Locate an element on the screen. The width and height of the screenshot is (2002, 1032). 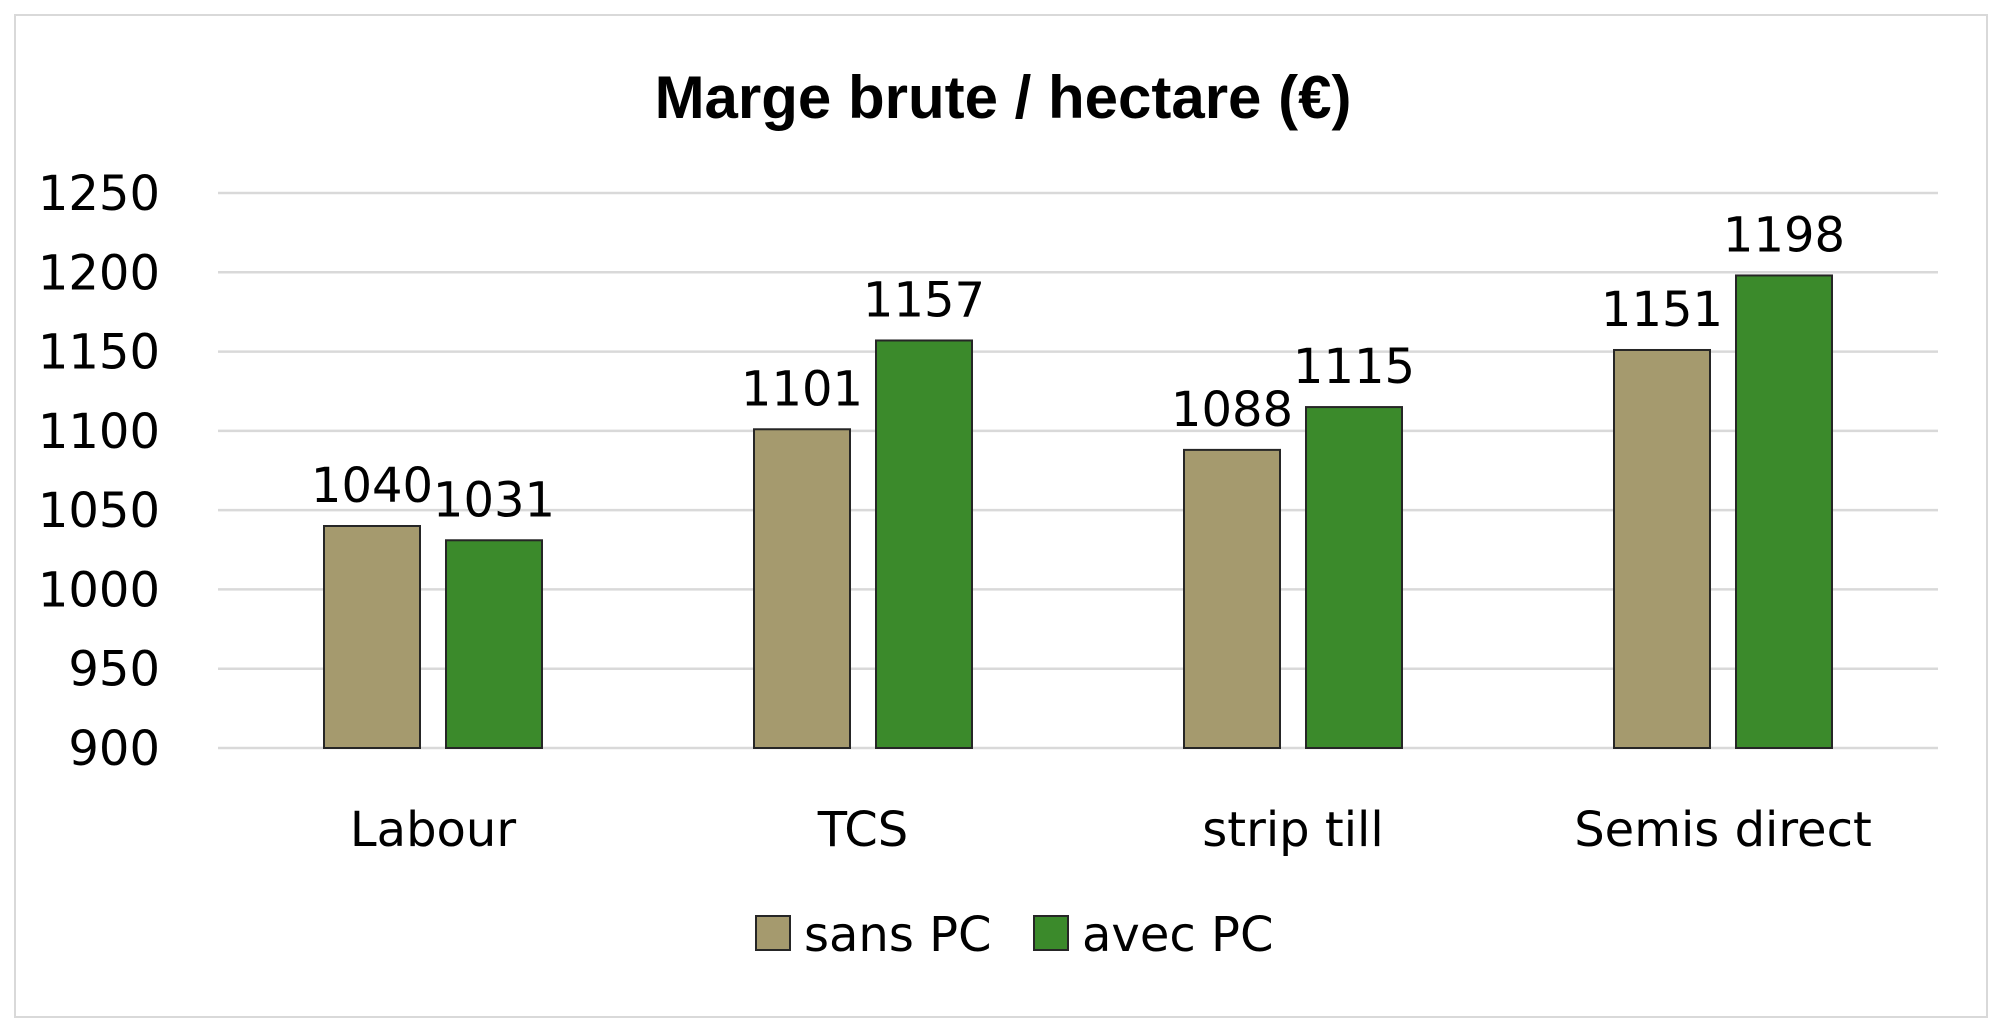
category-label: Semis direct is located at coordinates (1723, 830).